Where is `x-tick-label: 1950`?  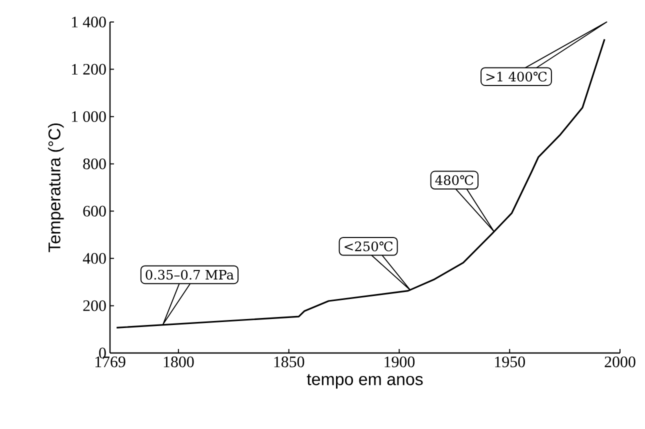
x-tick-label: 1950 is located at coordinates (510, 362).